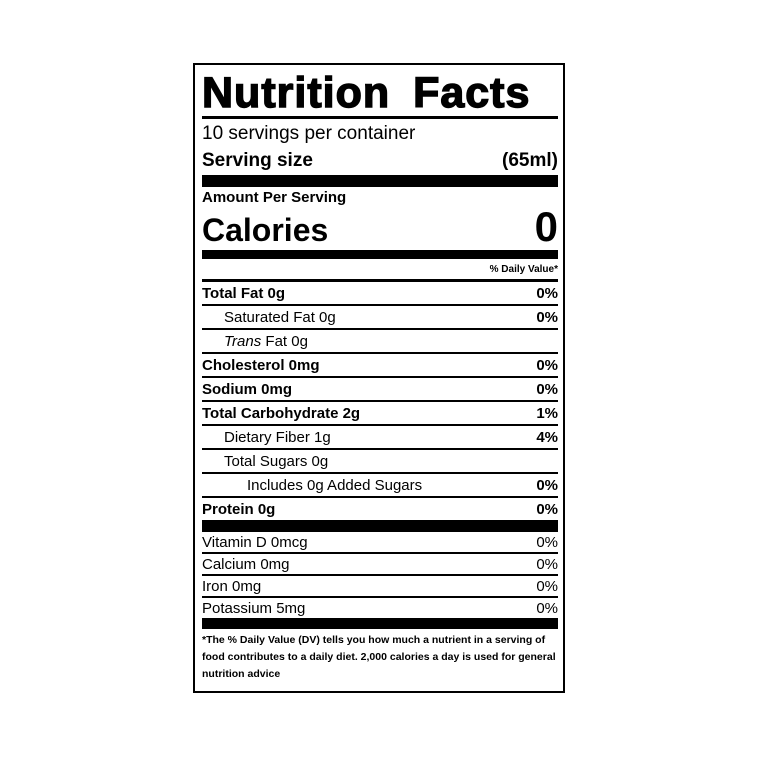 The height and width of the screenshot is (757, 757). I want to click on calories-row: Calories 0, so click(380, 226).